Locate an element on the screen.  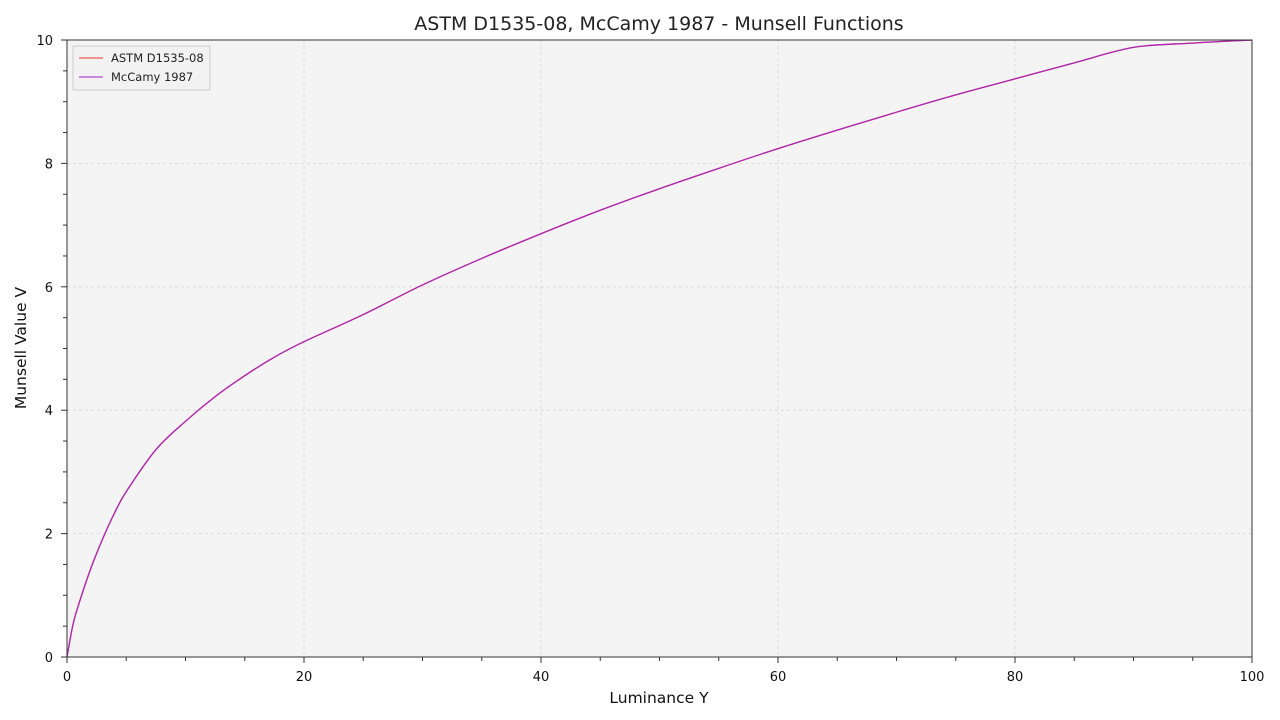
x-tick-label: 80 is located at coordinates (1015, 677).